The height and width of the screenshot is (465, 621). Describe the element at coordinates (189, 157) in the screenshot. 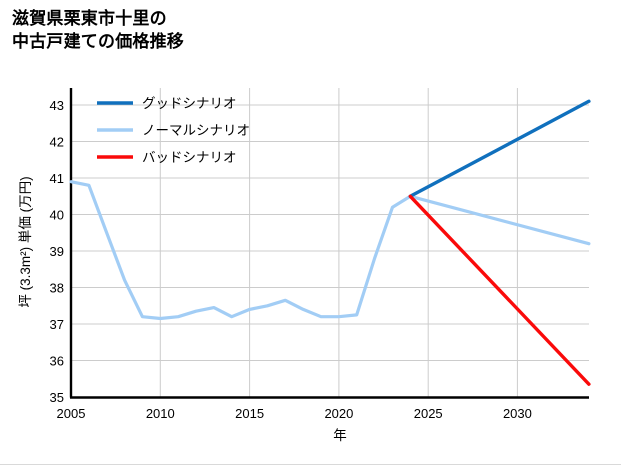

I see `legend-label-bad: バッドシナリオ` at that location.